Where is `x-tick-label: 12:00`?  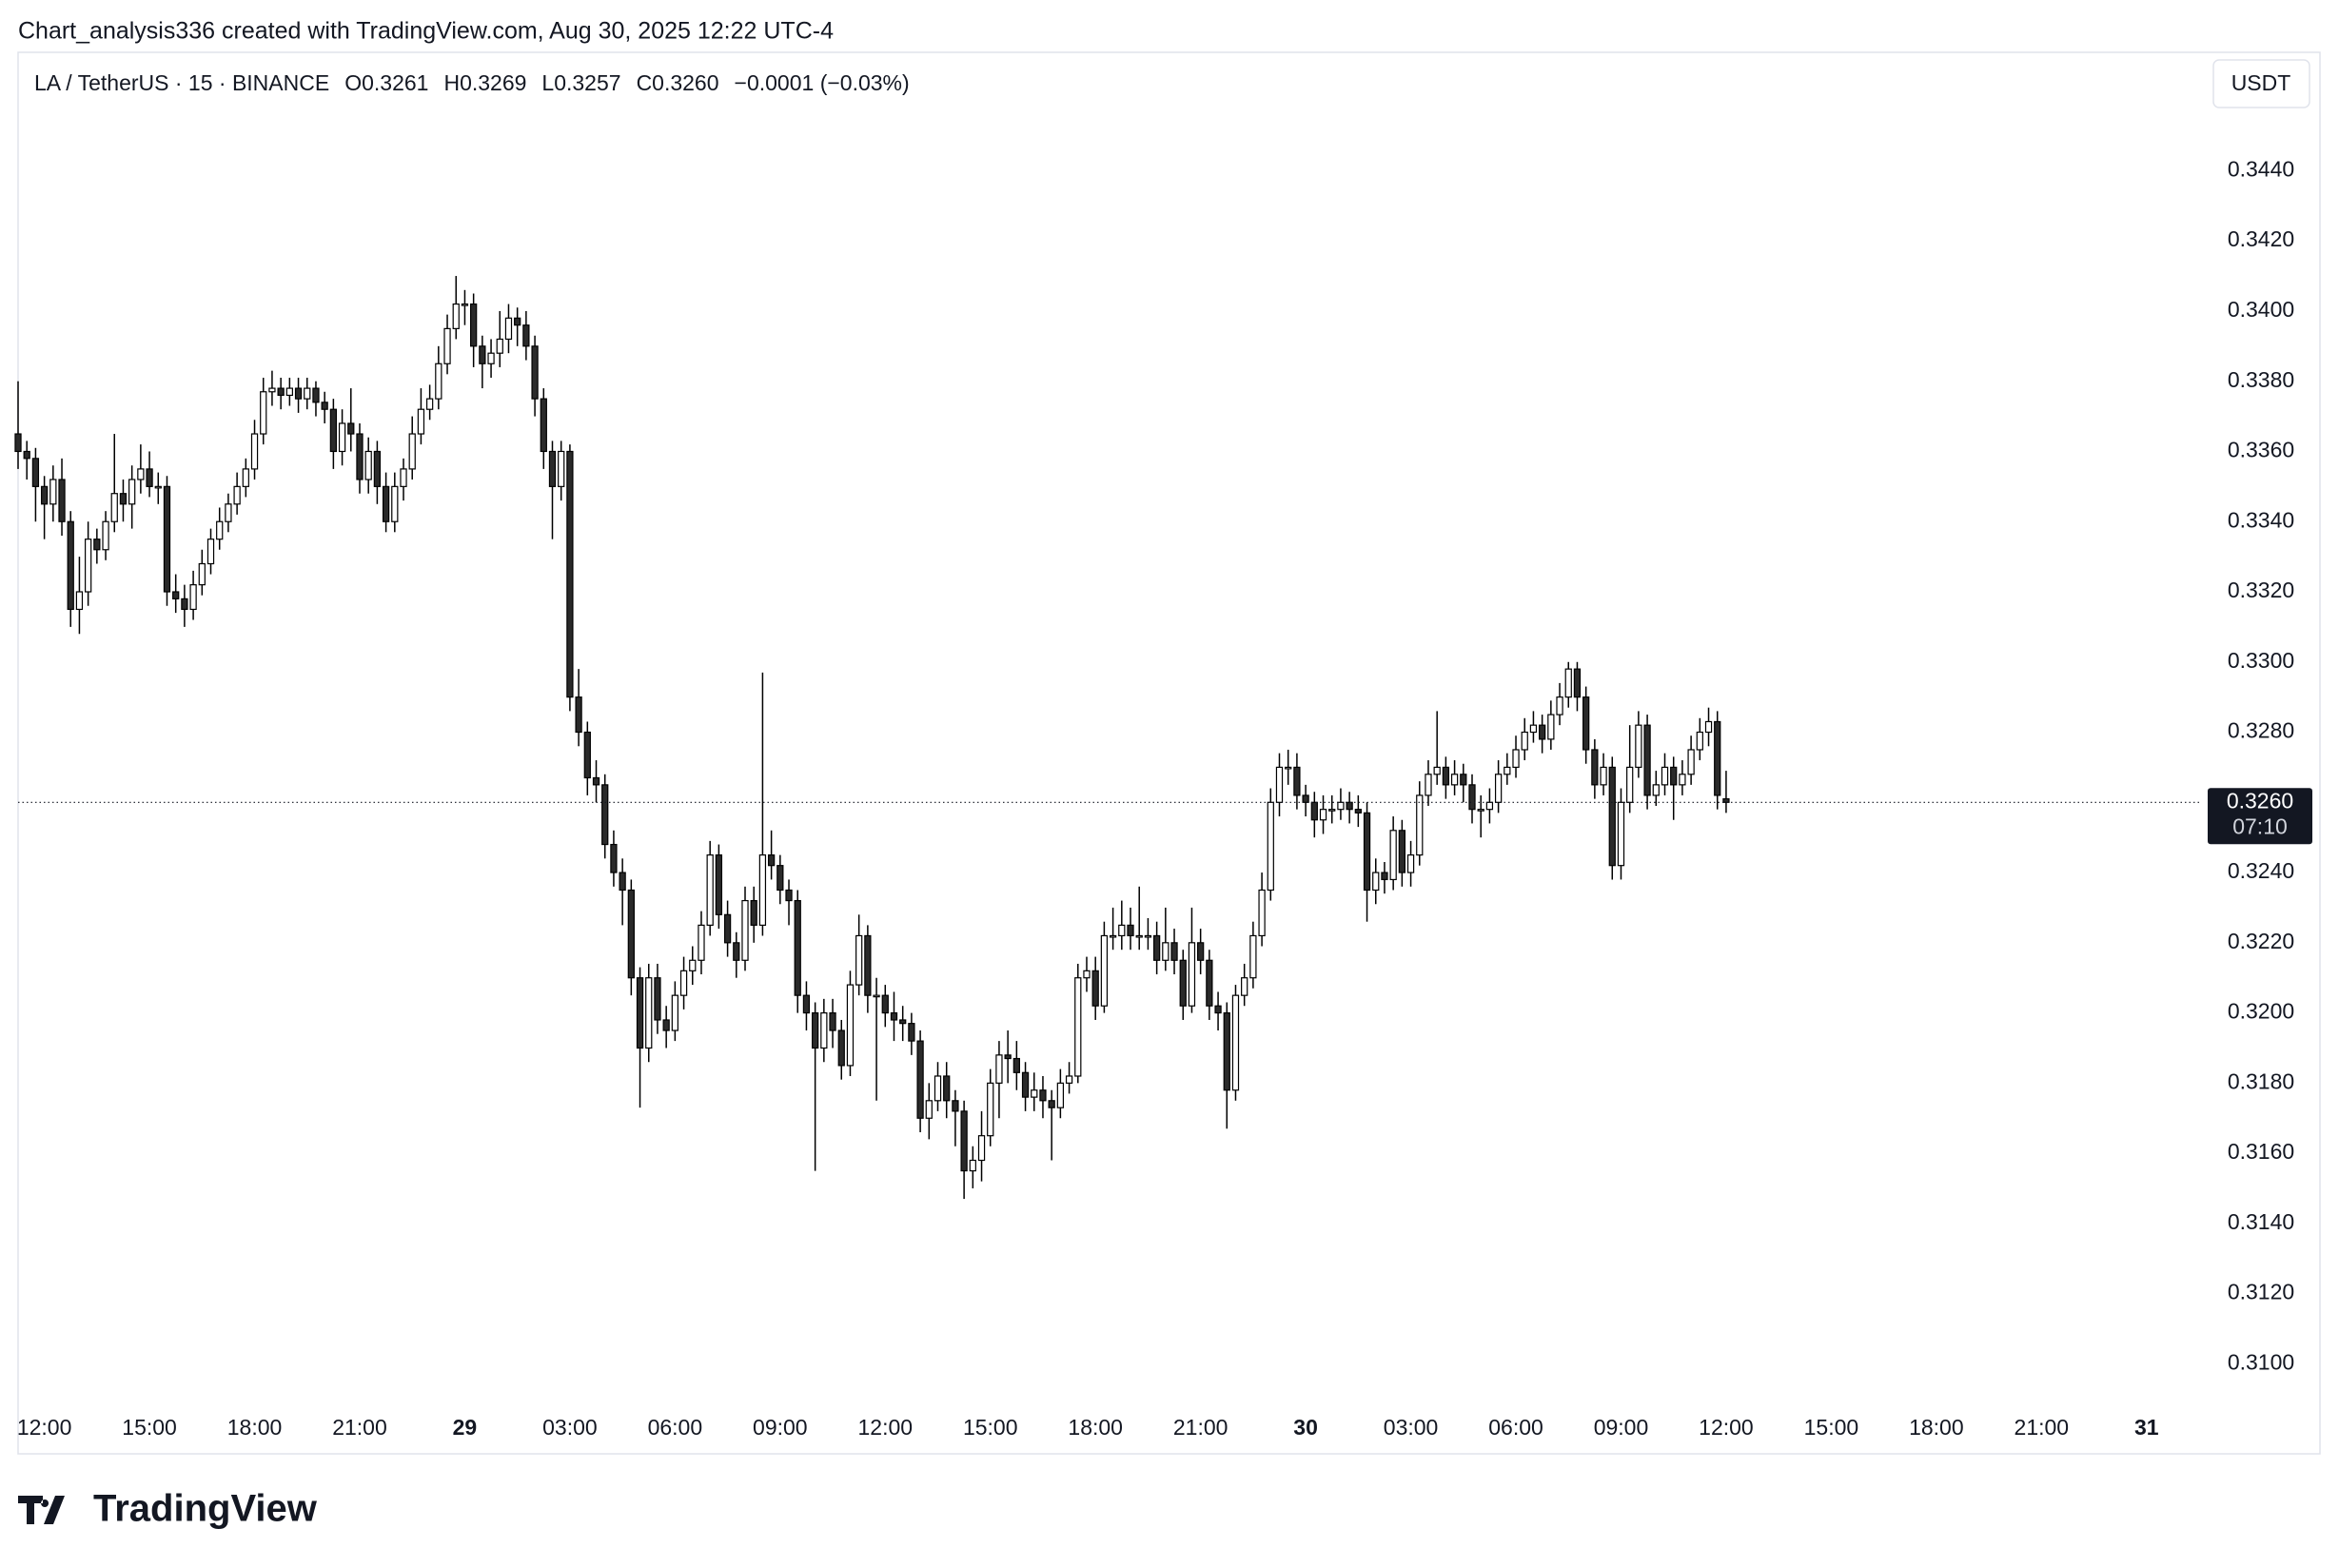
x-tick-label: 12:00 is located at coordinates (1727, 1427).